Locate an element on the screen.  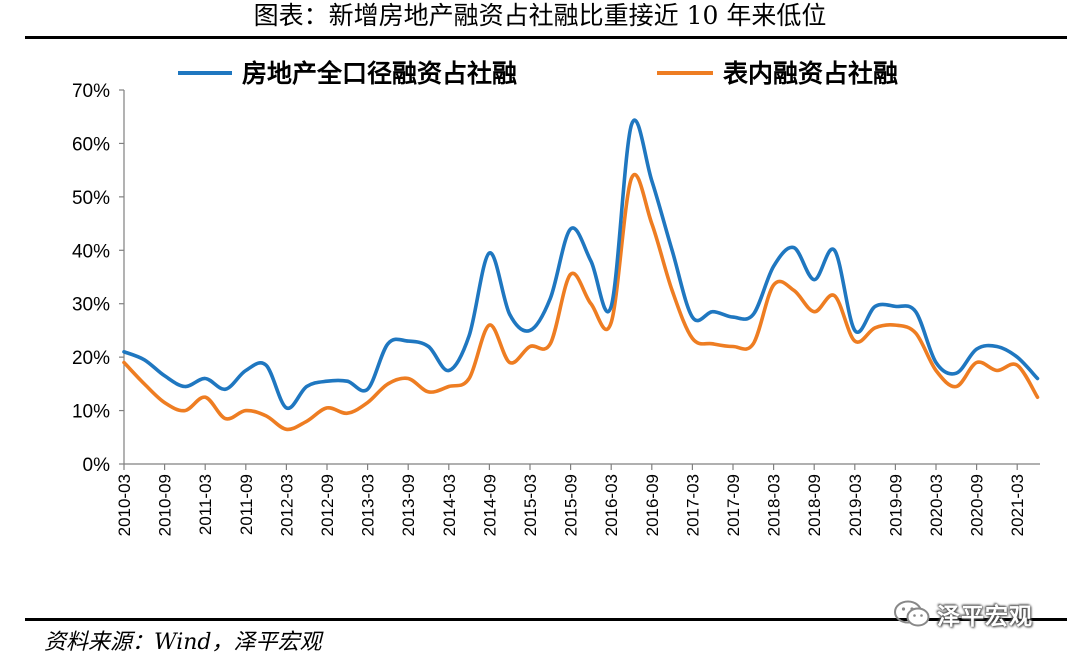
top-rule is located at coordinates (546, 37).